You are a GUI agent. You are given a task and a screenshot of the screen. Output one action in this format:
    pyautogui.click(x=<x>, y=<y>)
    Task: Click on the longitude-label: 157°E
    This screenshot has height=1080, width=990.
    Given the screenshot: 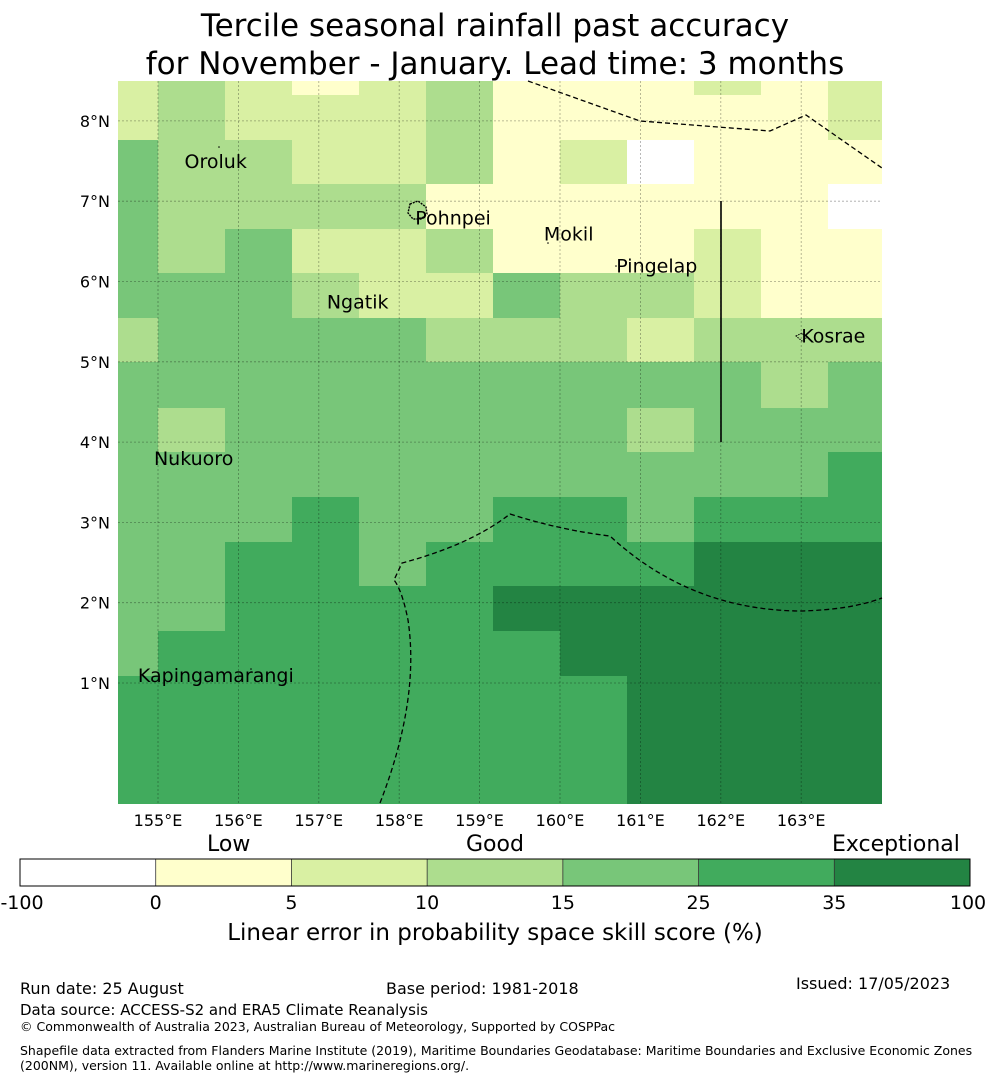 What is the action you would take?
    pyautogui.click(x=318, y=820)
    